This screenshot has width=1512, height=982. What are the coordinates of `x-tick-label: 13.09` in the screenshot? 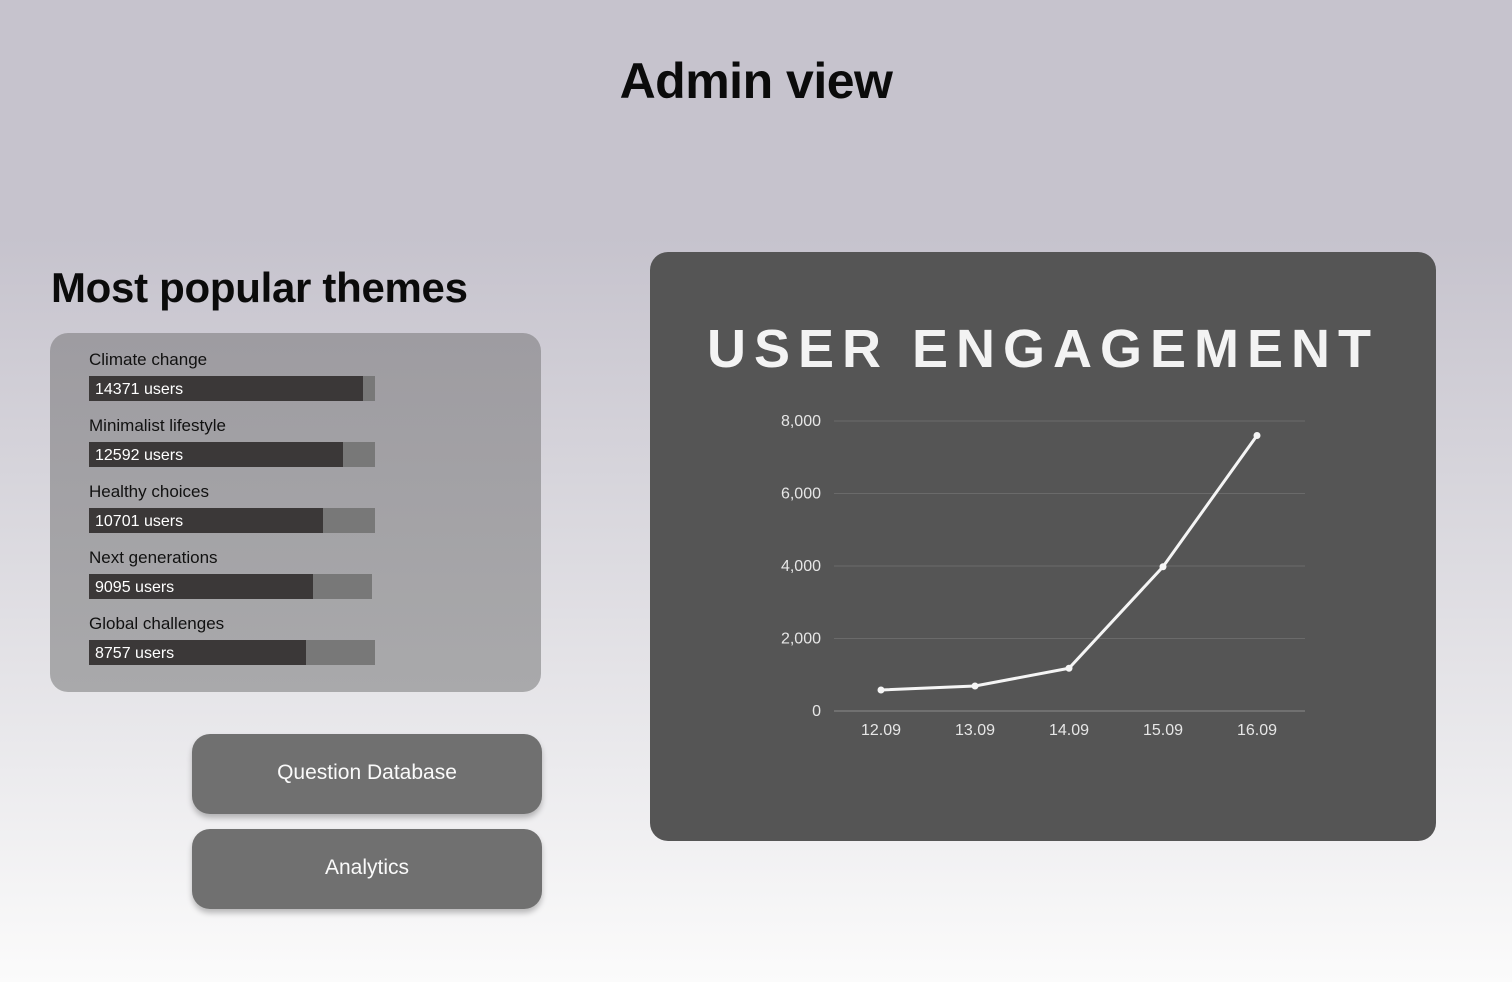 It's located at (975, 730).